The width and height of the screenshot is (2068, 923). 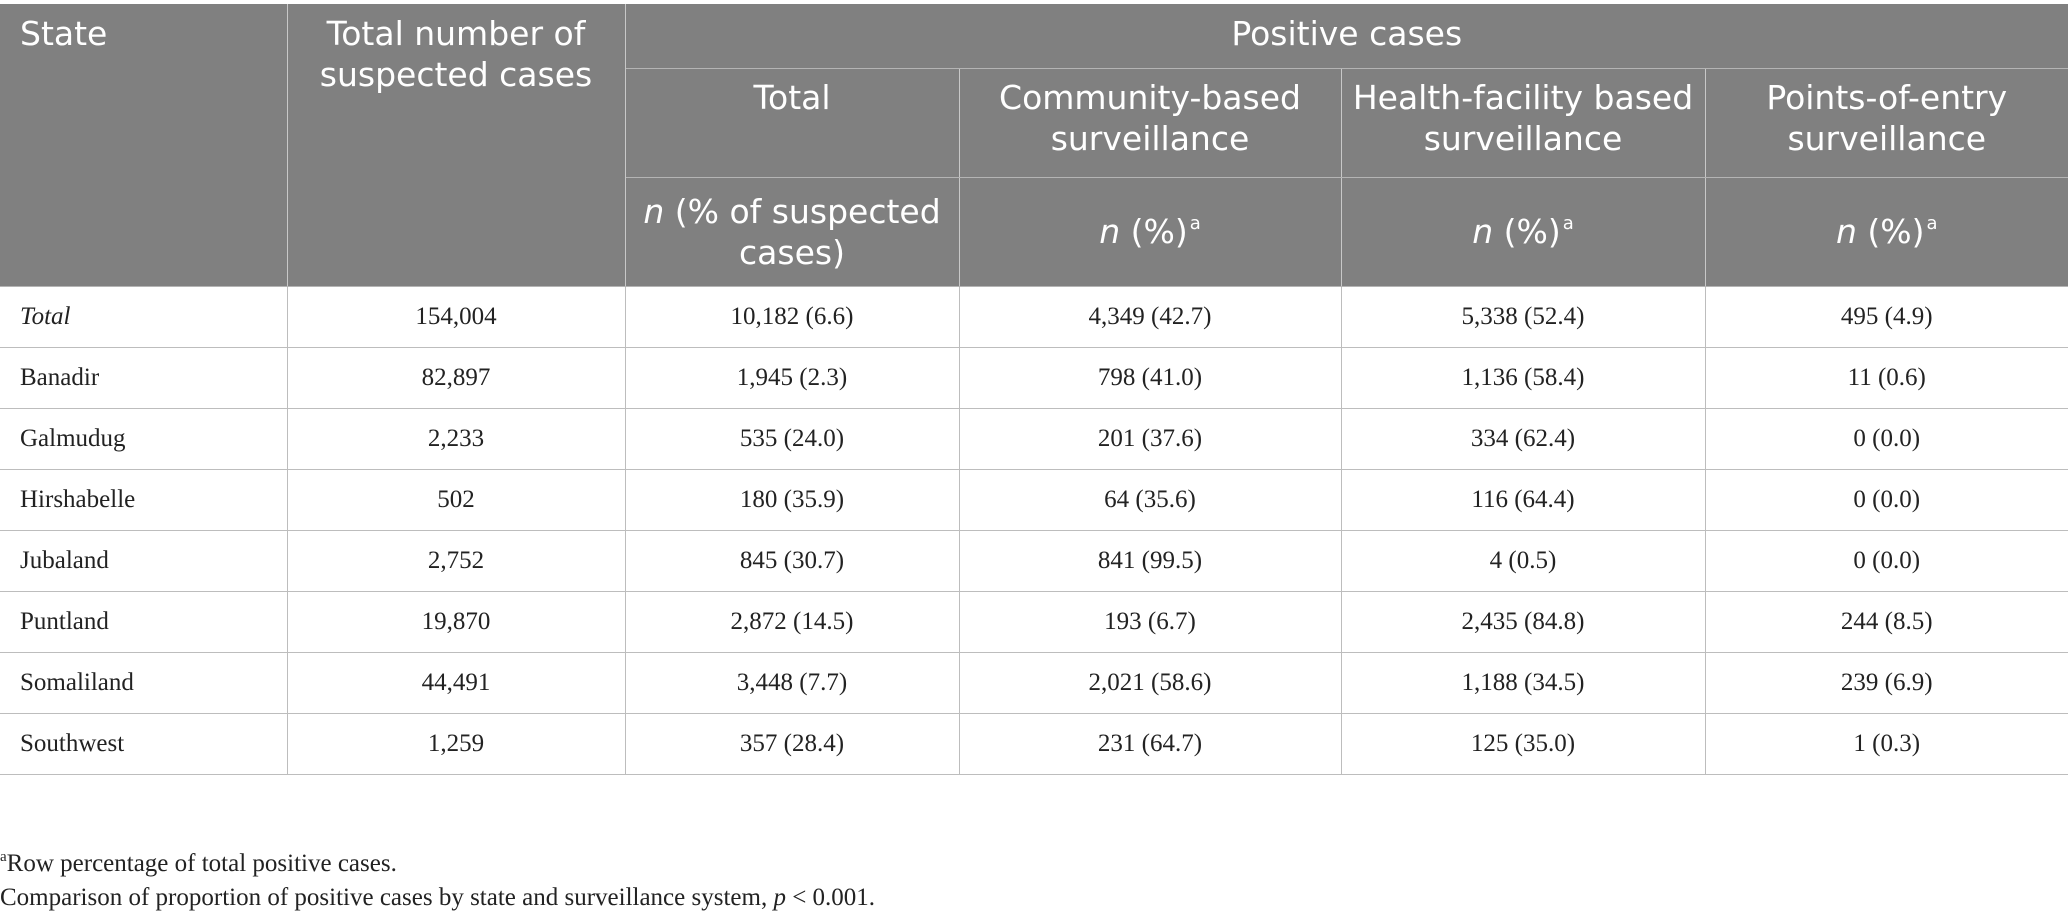 I want to click on cell-community: 231 (64.7), so click(x=1150, y=744).